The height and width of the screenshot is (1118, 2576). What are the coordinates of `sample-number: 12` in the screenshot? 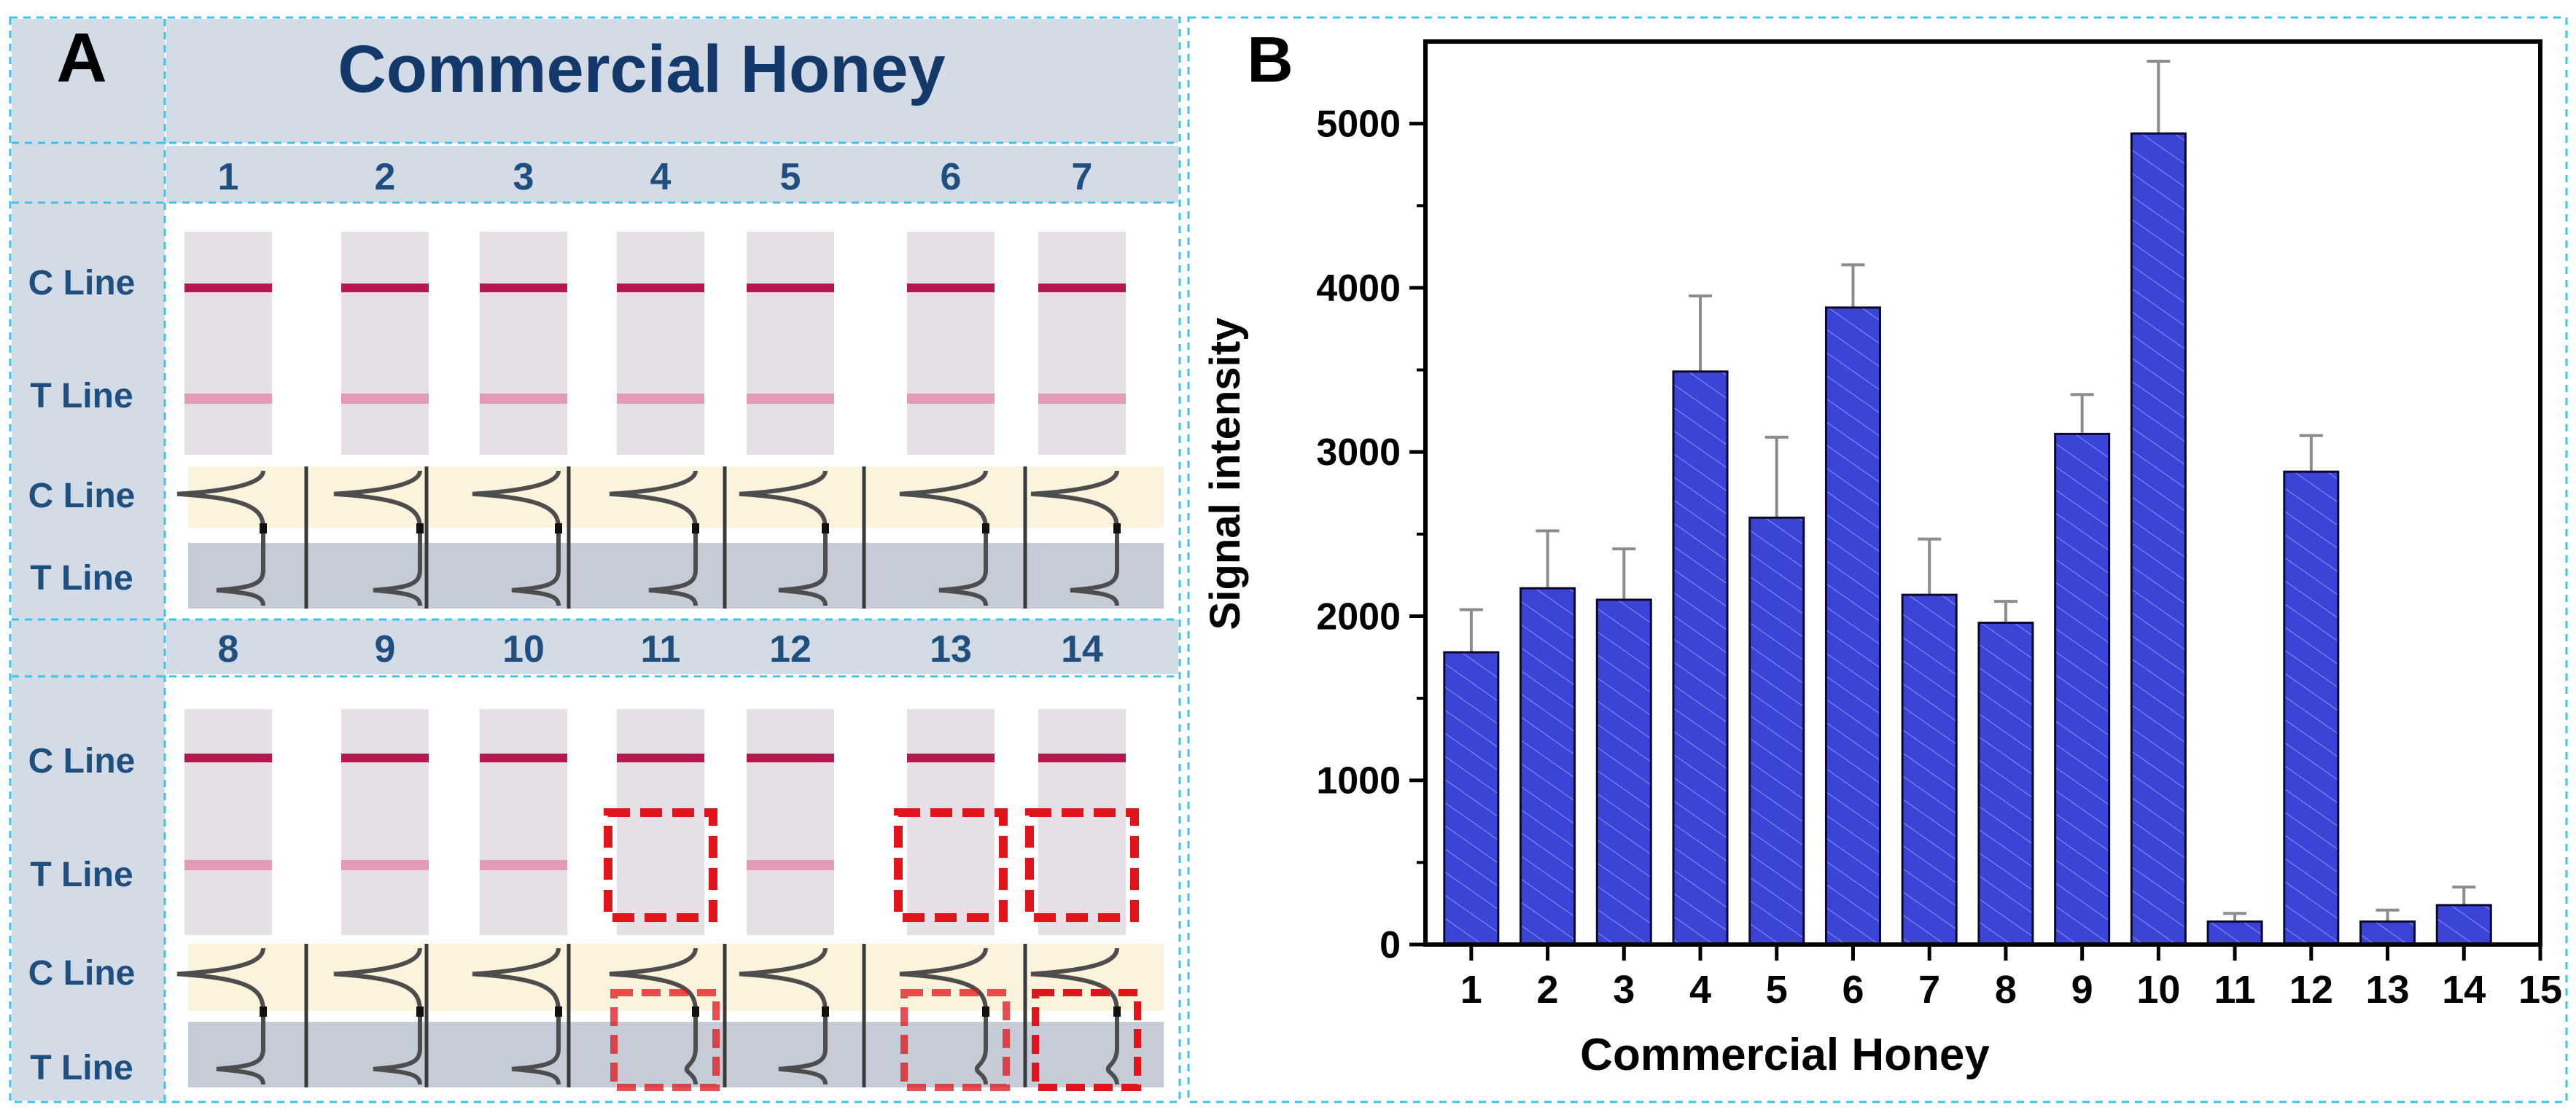 It's located at (790, 649).